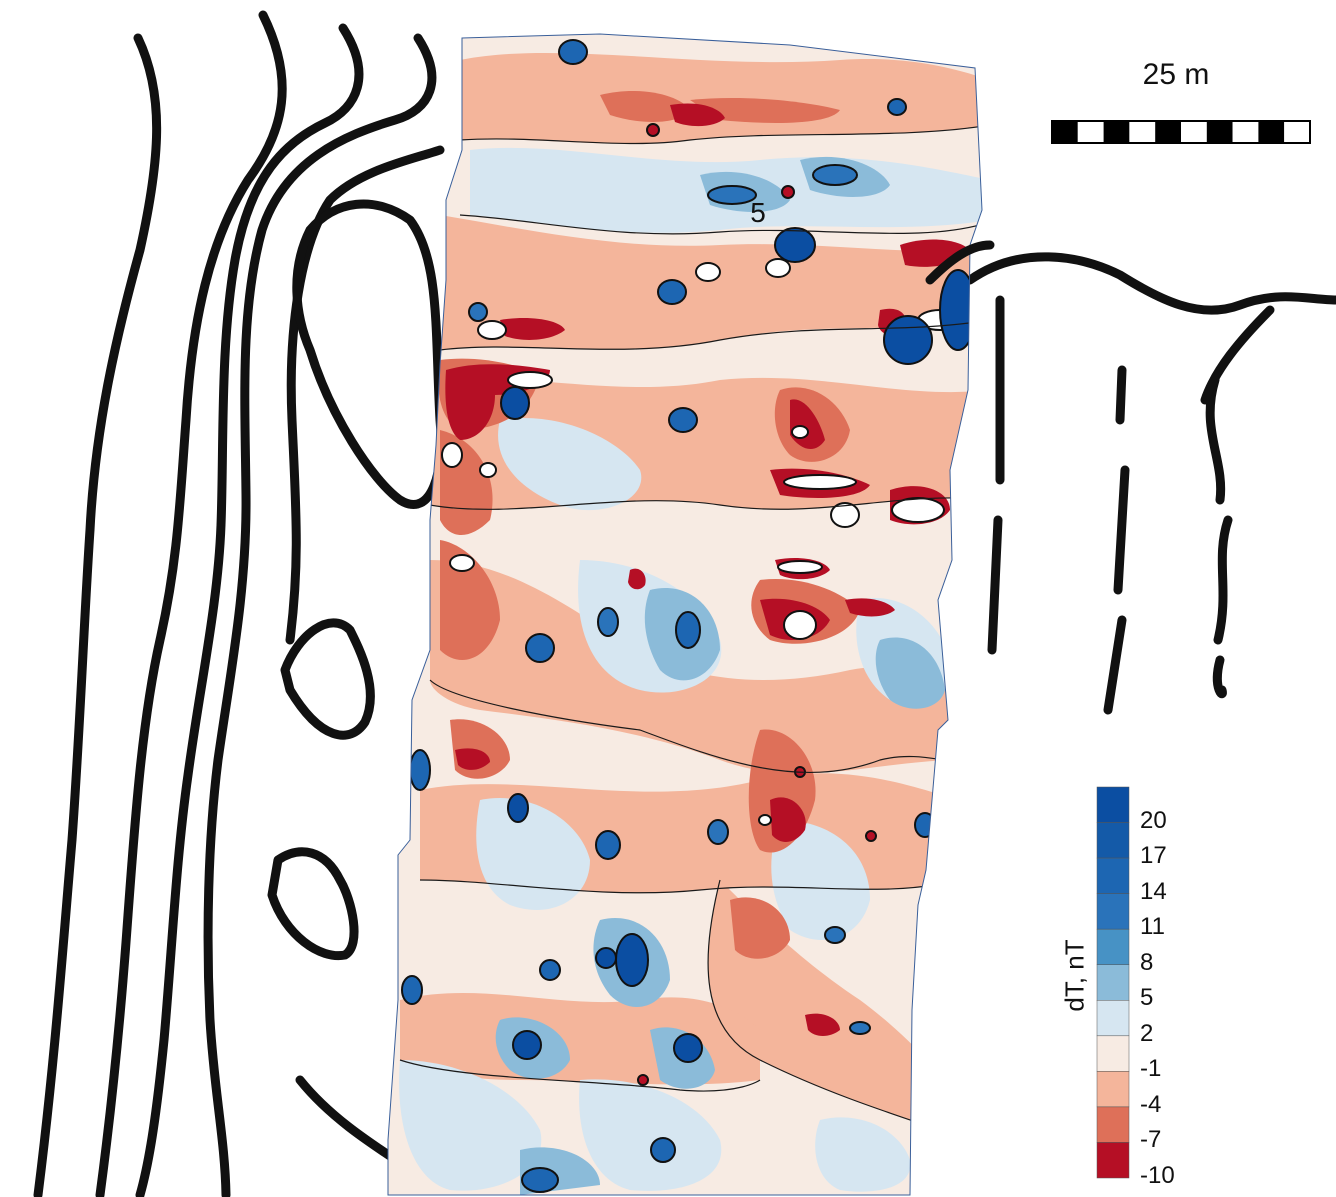  What do you see at coordinates (1147, 998) in the screenshot?
I see `legend-tick-label: 5` at bounding box center [1147, 998].